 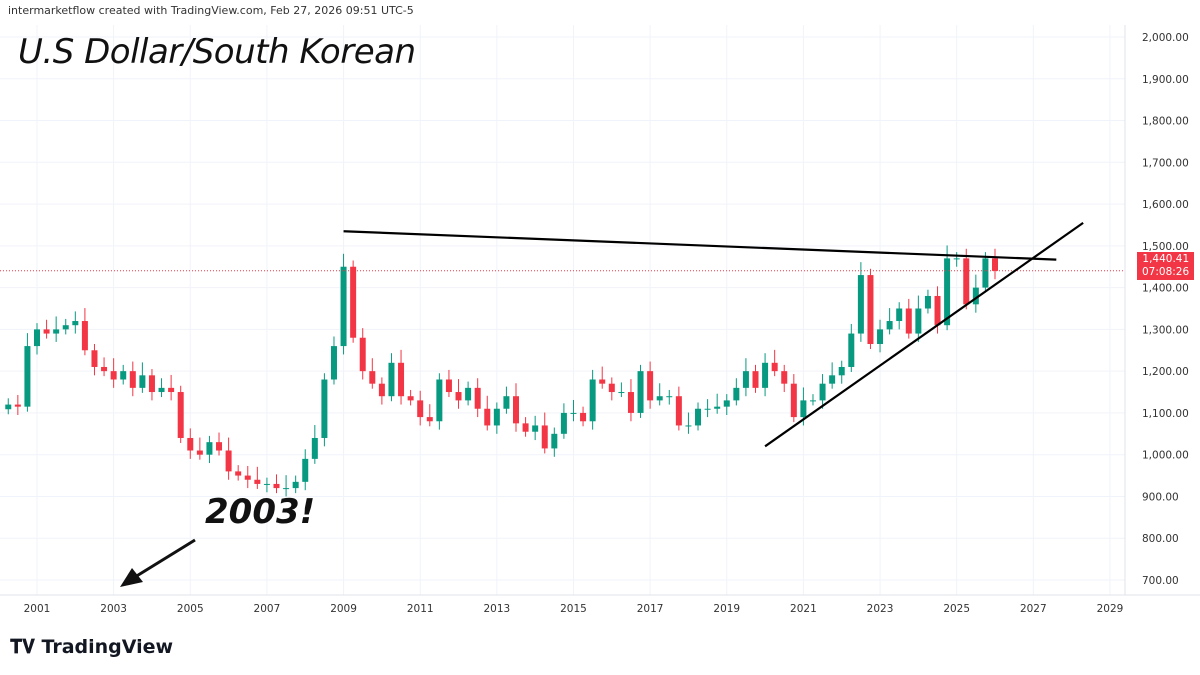 I want to click on x-tick-label: 2013, so click(x=496, y=609).